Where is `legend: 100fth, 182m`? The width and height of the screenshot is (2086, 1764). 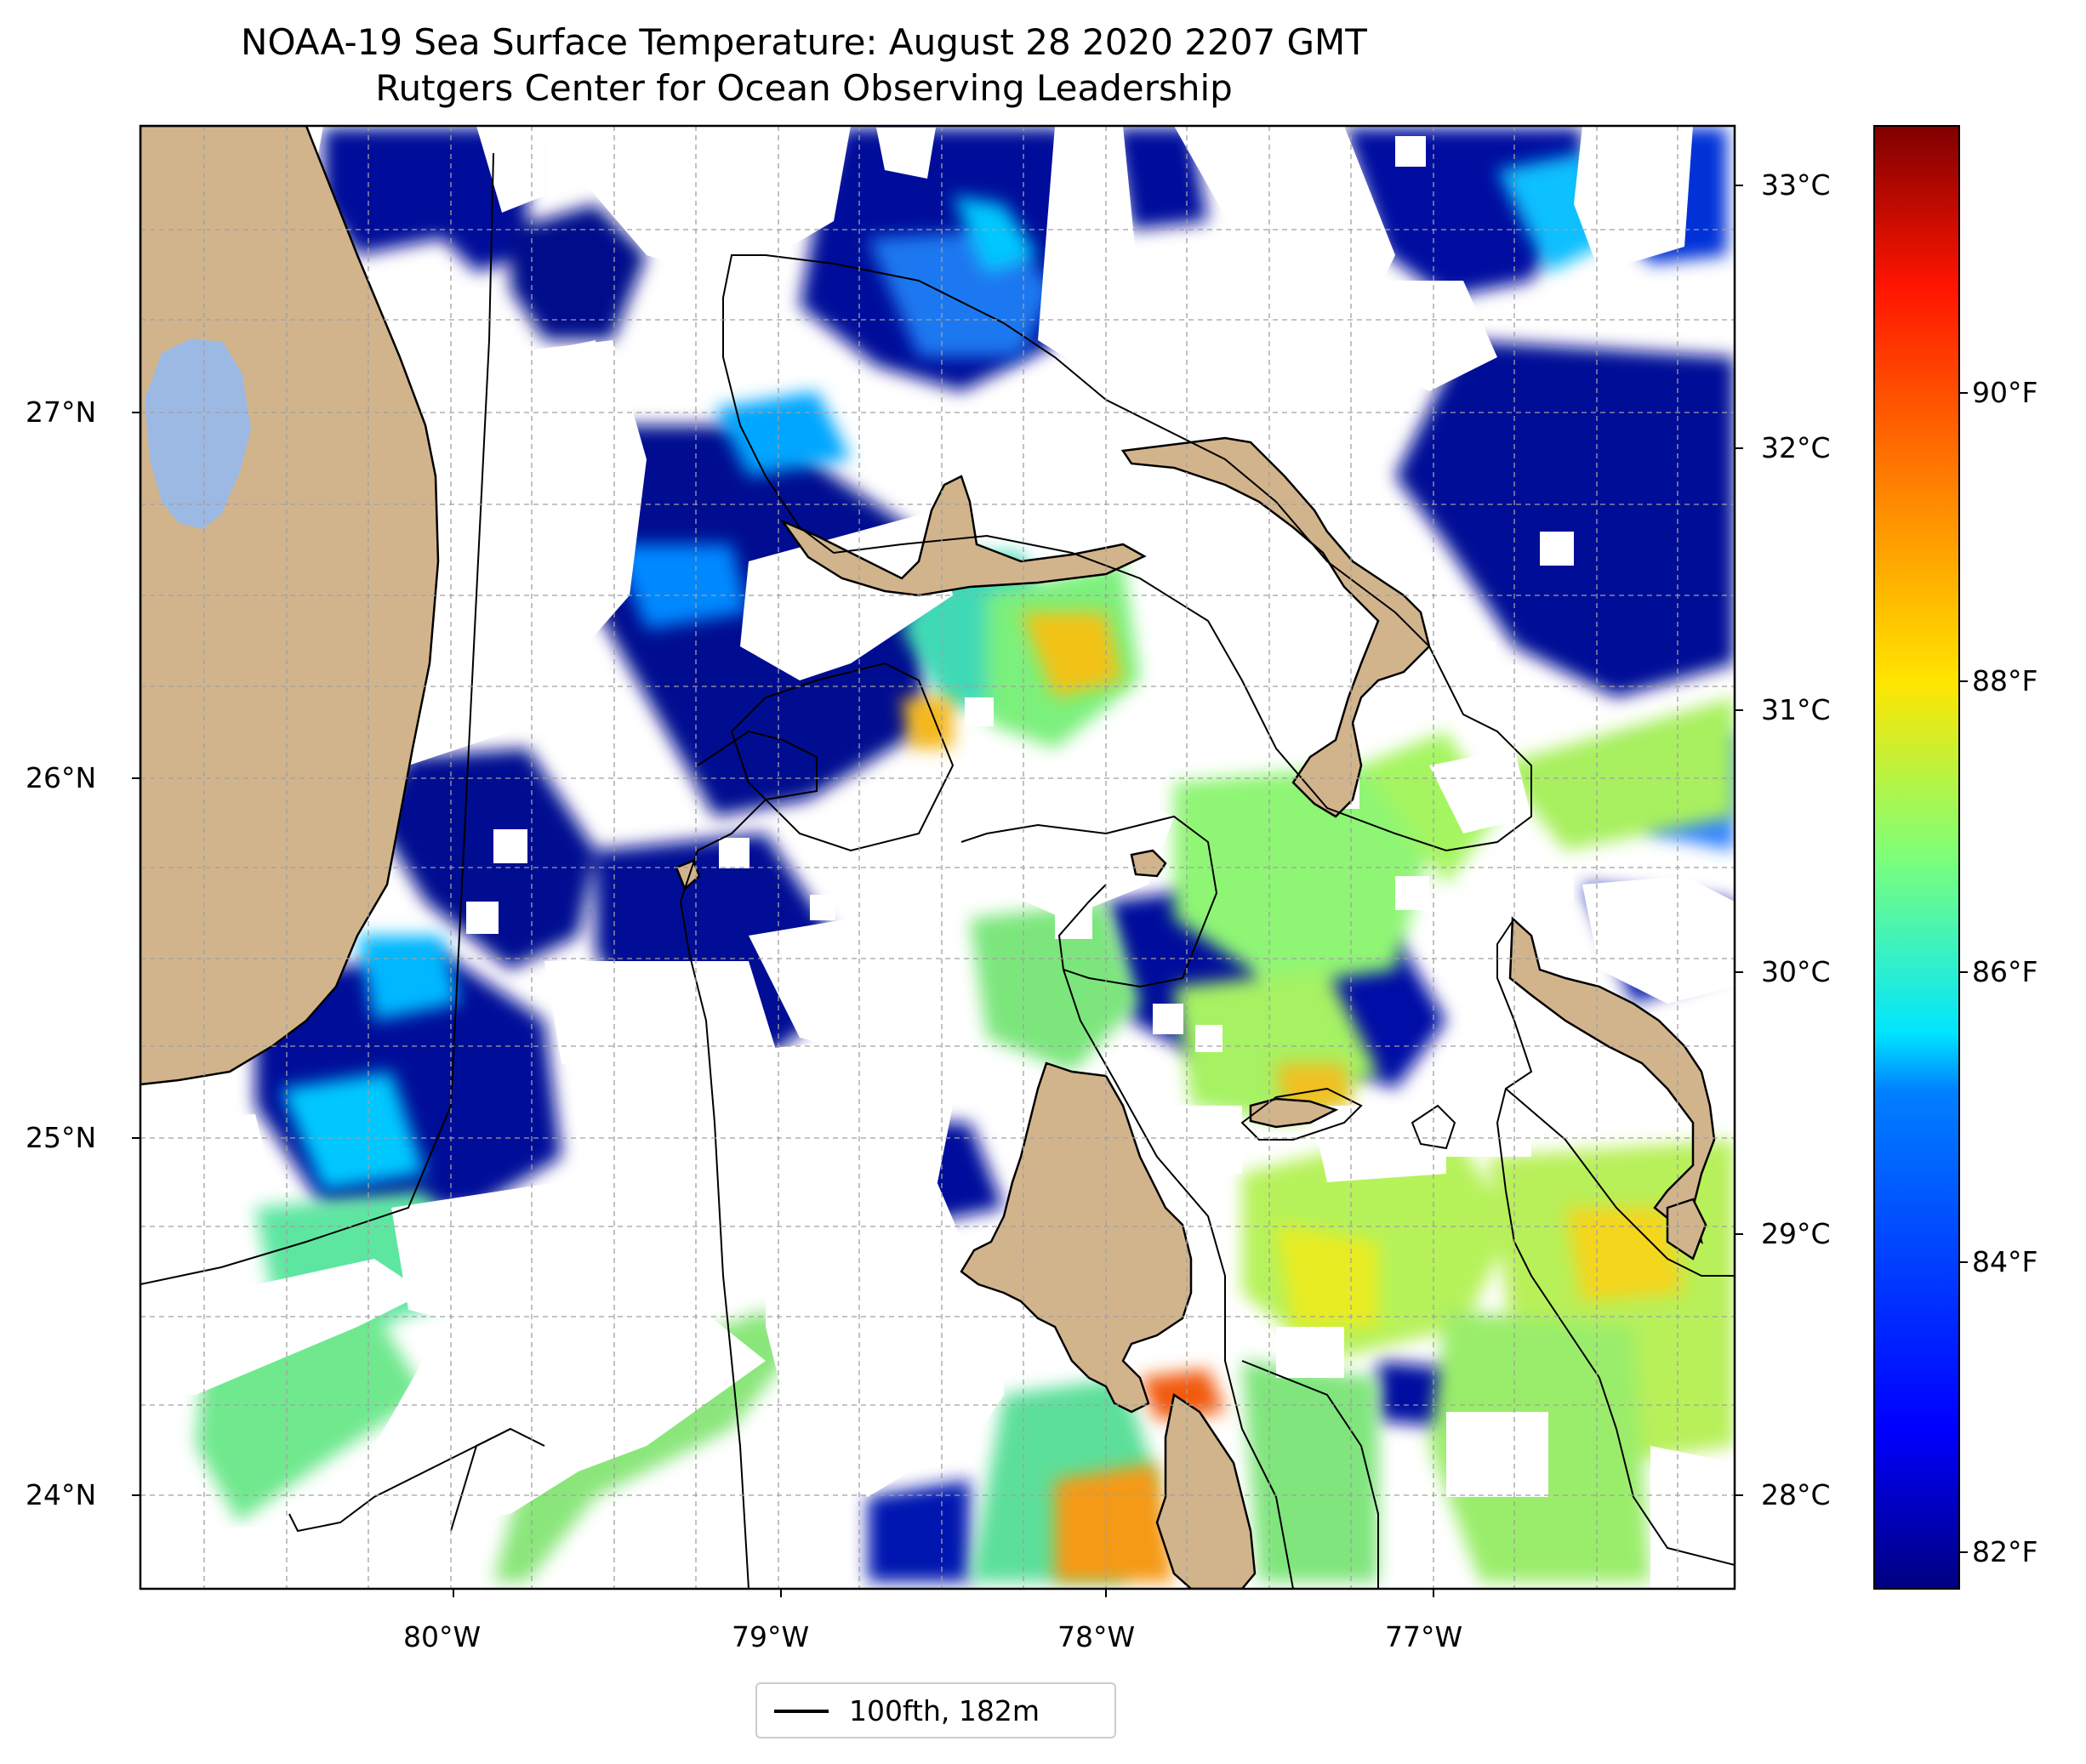
legend: 100fth, 182m is located at coordinates (935, 1710).